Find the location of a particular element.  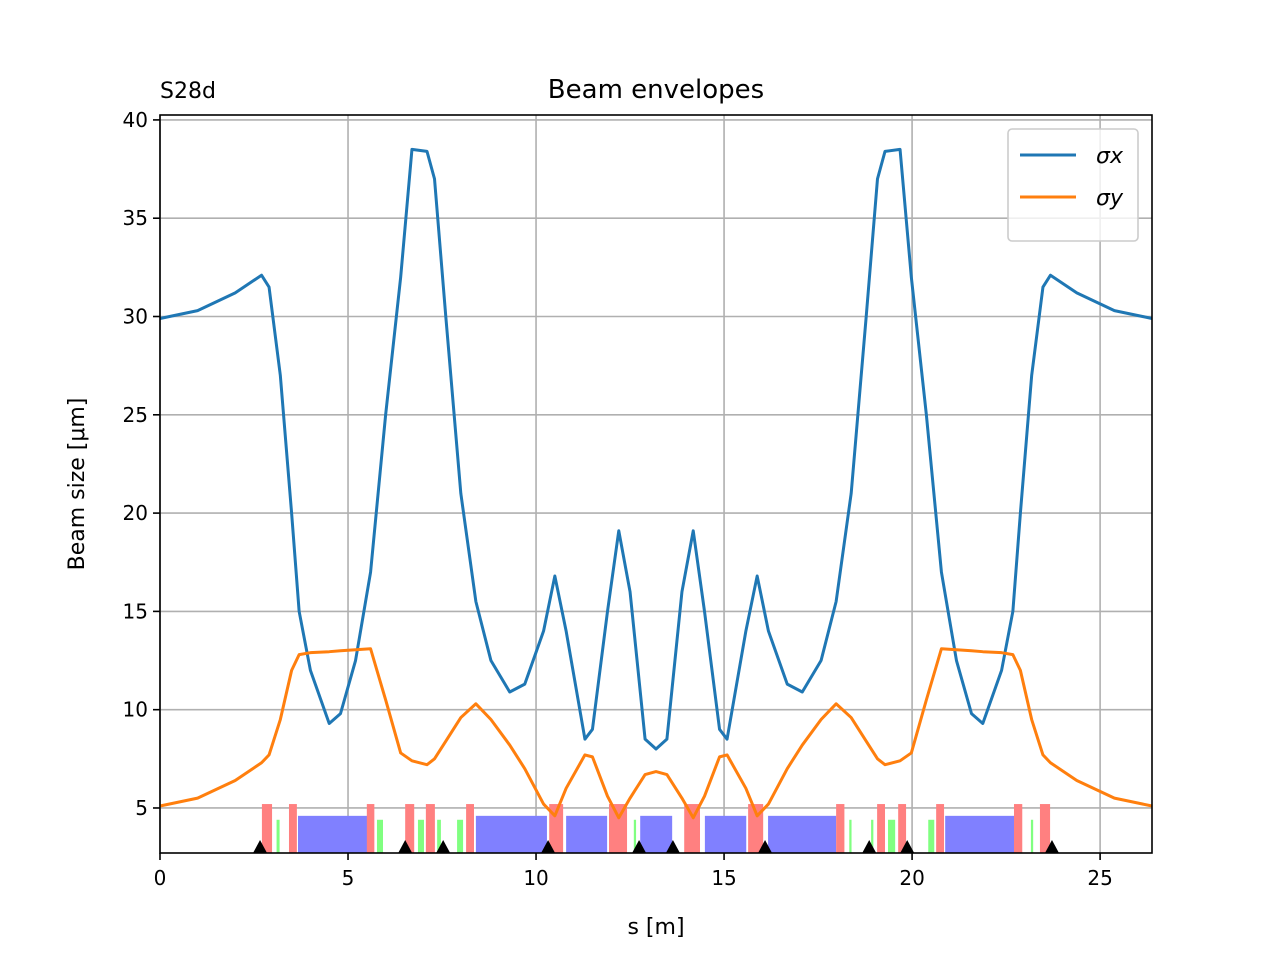

x-tick-label: 5 is located at coordinates (348, 878).